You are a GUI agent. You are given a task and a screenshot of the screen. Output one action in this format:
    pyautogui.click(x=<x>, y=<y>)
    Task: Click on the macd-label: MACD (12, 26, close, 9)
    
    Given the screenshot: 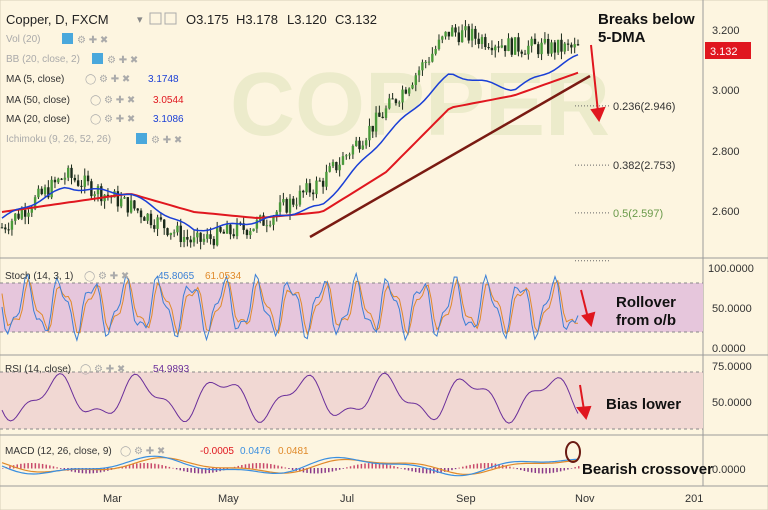 What is the action you would take?
    pyautogui.click(x=58, y=451)
    